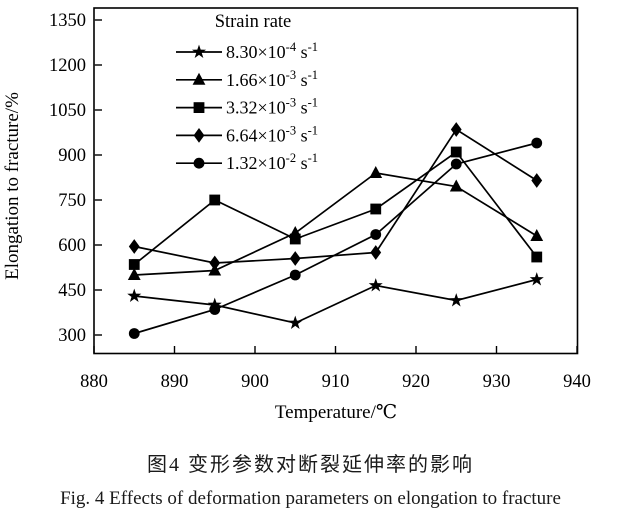  I want to click on x-axis-tick-label: 930, so click(497, 382).